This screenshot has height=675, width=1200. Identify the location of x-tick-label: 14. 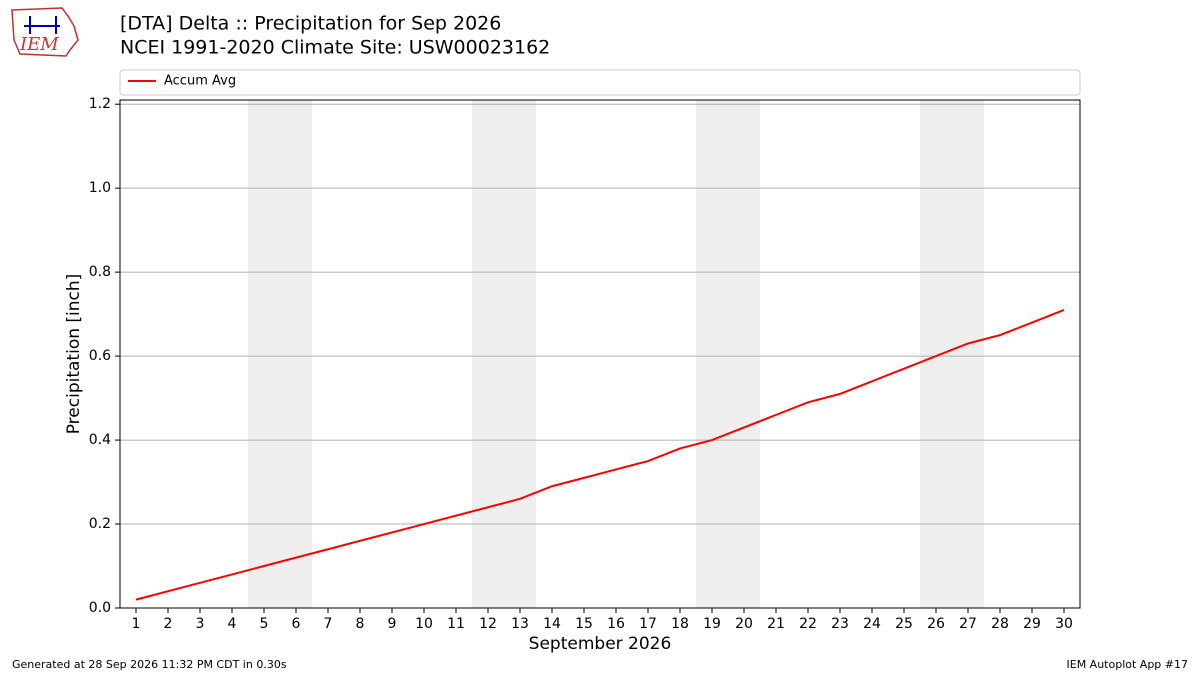
(552, 624).